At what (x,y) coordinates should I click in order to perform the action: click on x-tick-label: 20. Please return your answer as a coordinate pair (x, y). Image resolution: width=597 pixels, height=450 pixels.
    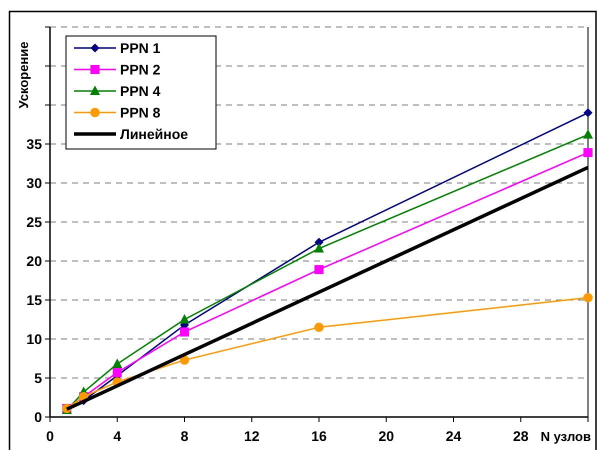
    Looking at the image, I should click on (386, 436).